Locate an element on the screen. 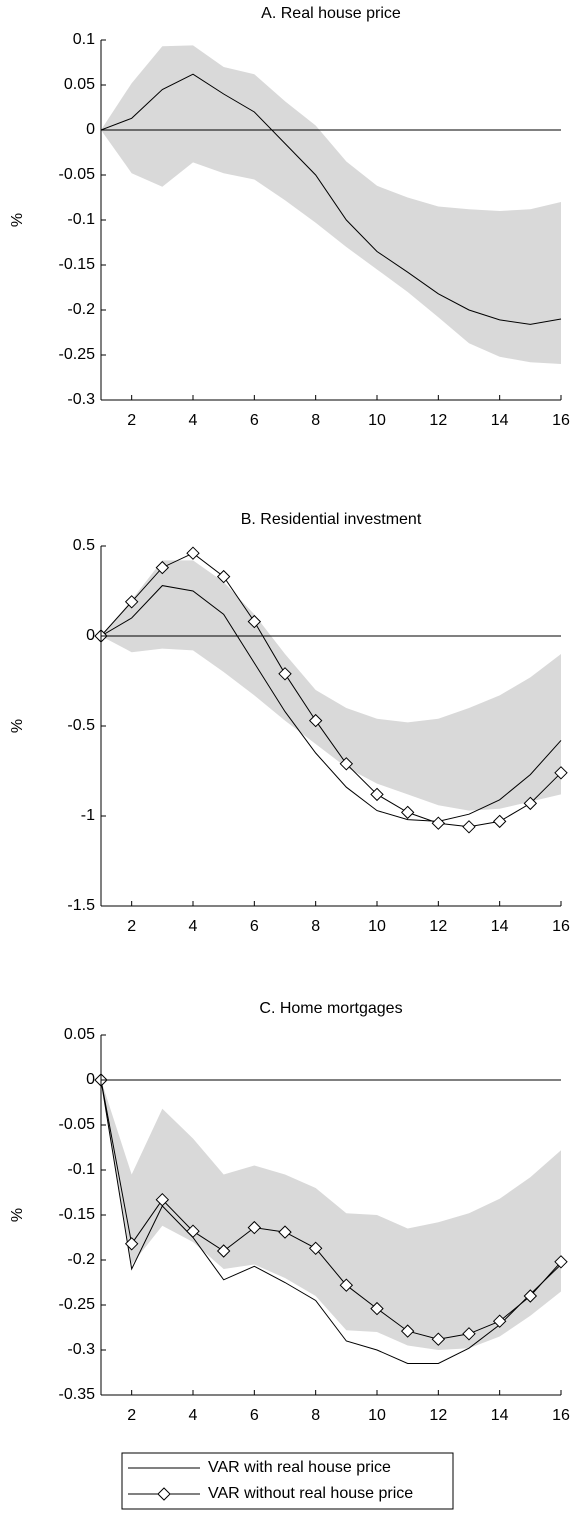 This screenshot has height=1522, width=576. y-tick-label: 0.1 is located at coordinates (84, 39).